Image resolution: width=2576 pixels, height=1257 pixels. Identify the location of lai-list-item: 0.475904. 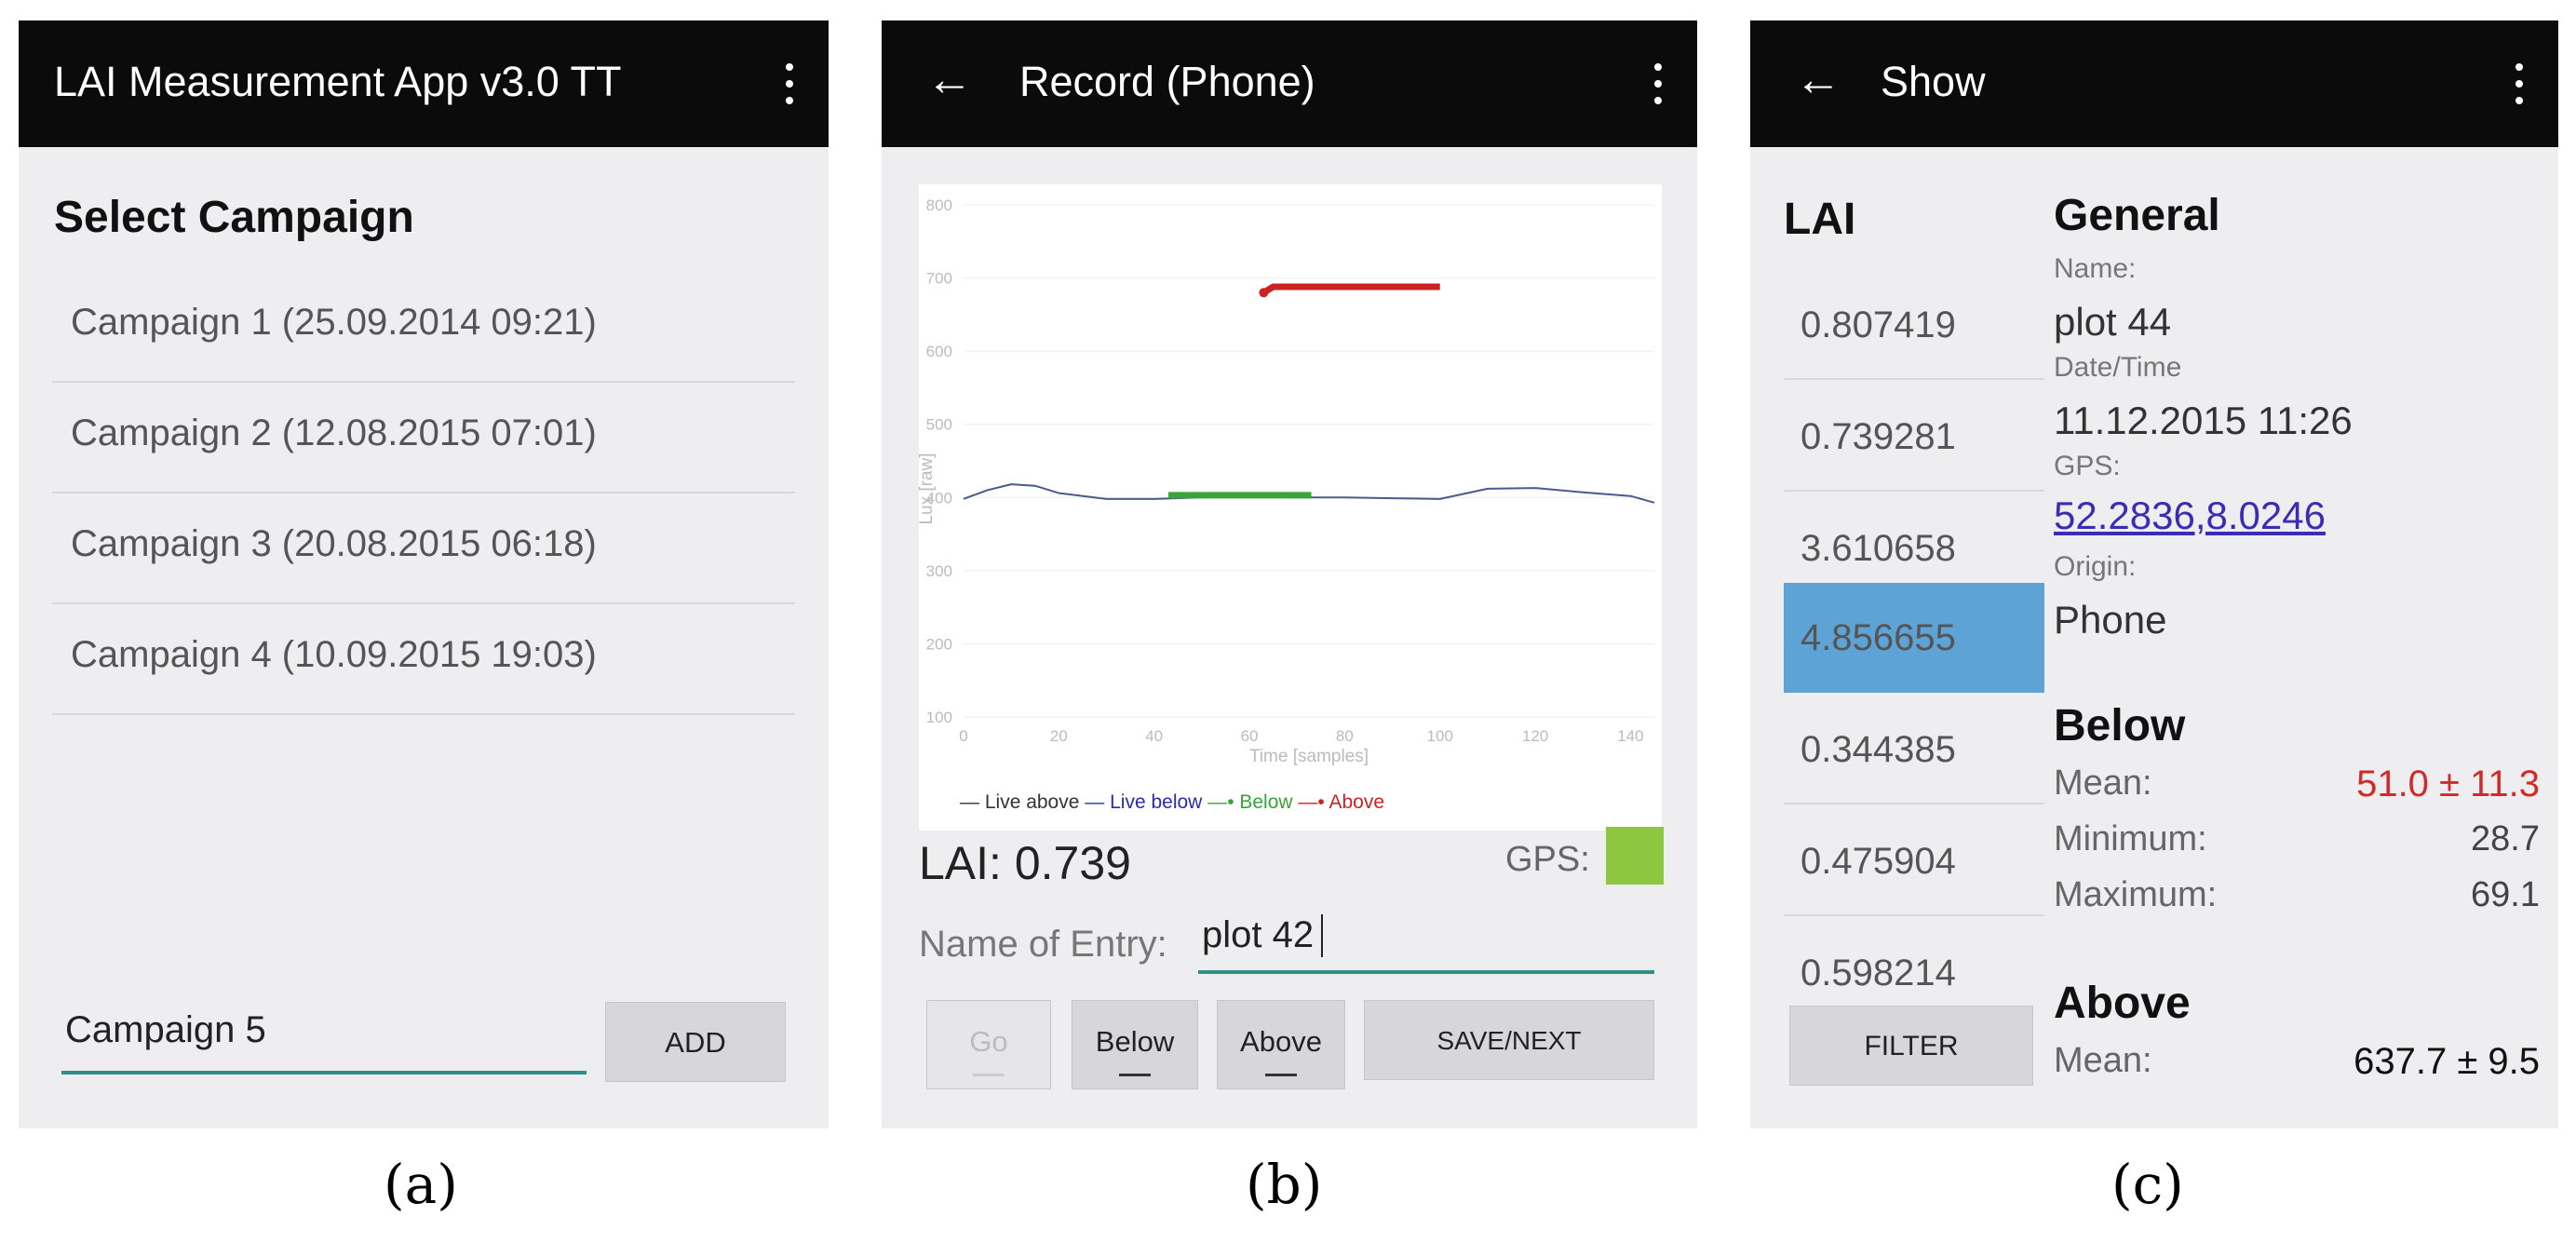
(1914, 861).